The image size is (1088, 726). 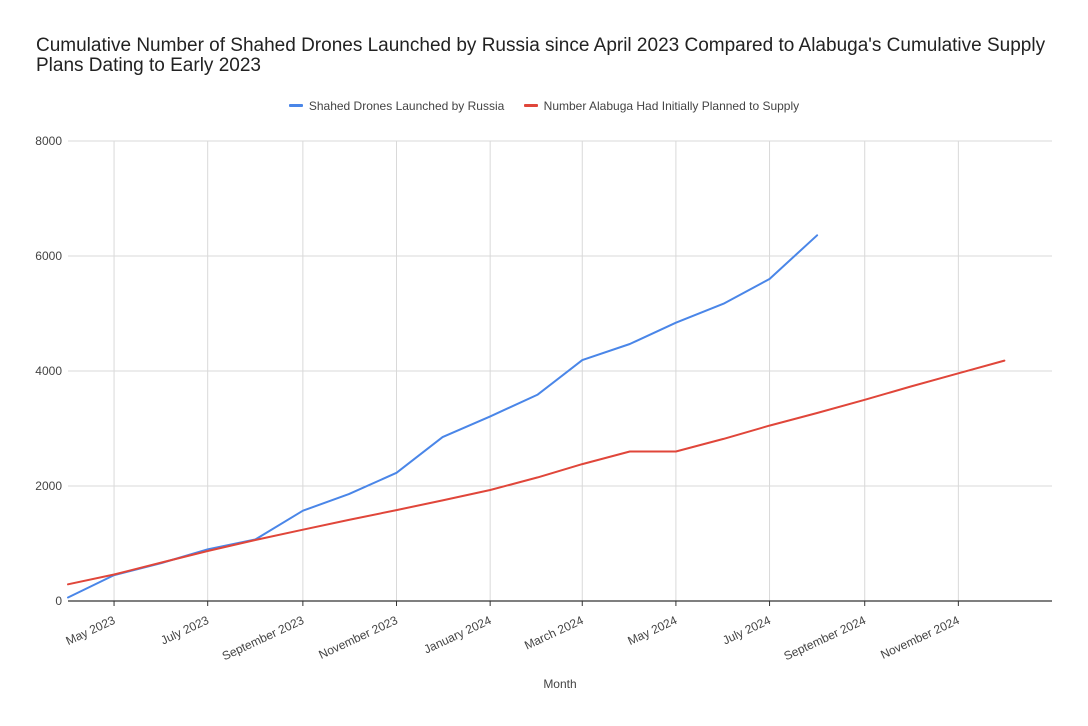 What do you see at coordinates (652, 630) in the screenshot?
I see `x-tick-label: May 2024` at bounding box center [652, 630].